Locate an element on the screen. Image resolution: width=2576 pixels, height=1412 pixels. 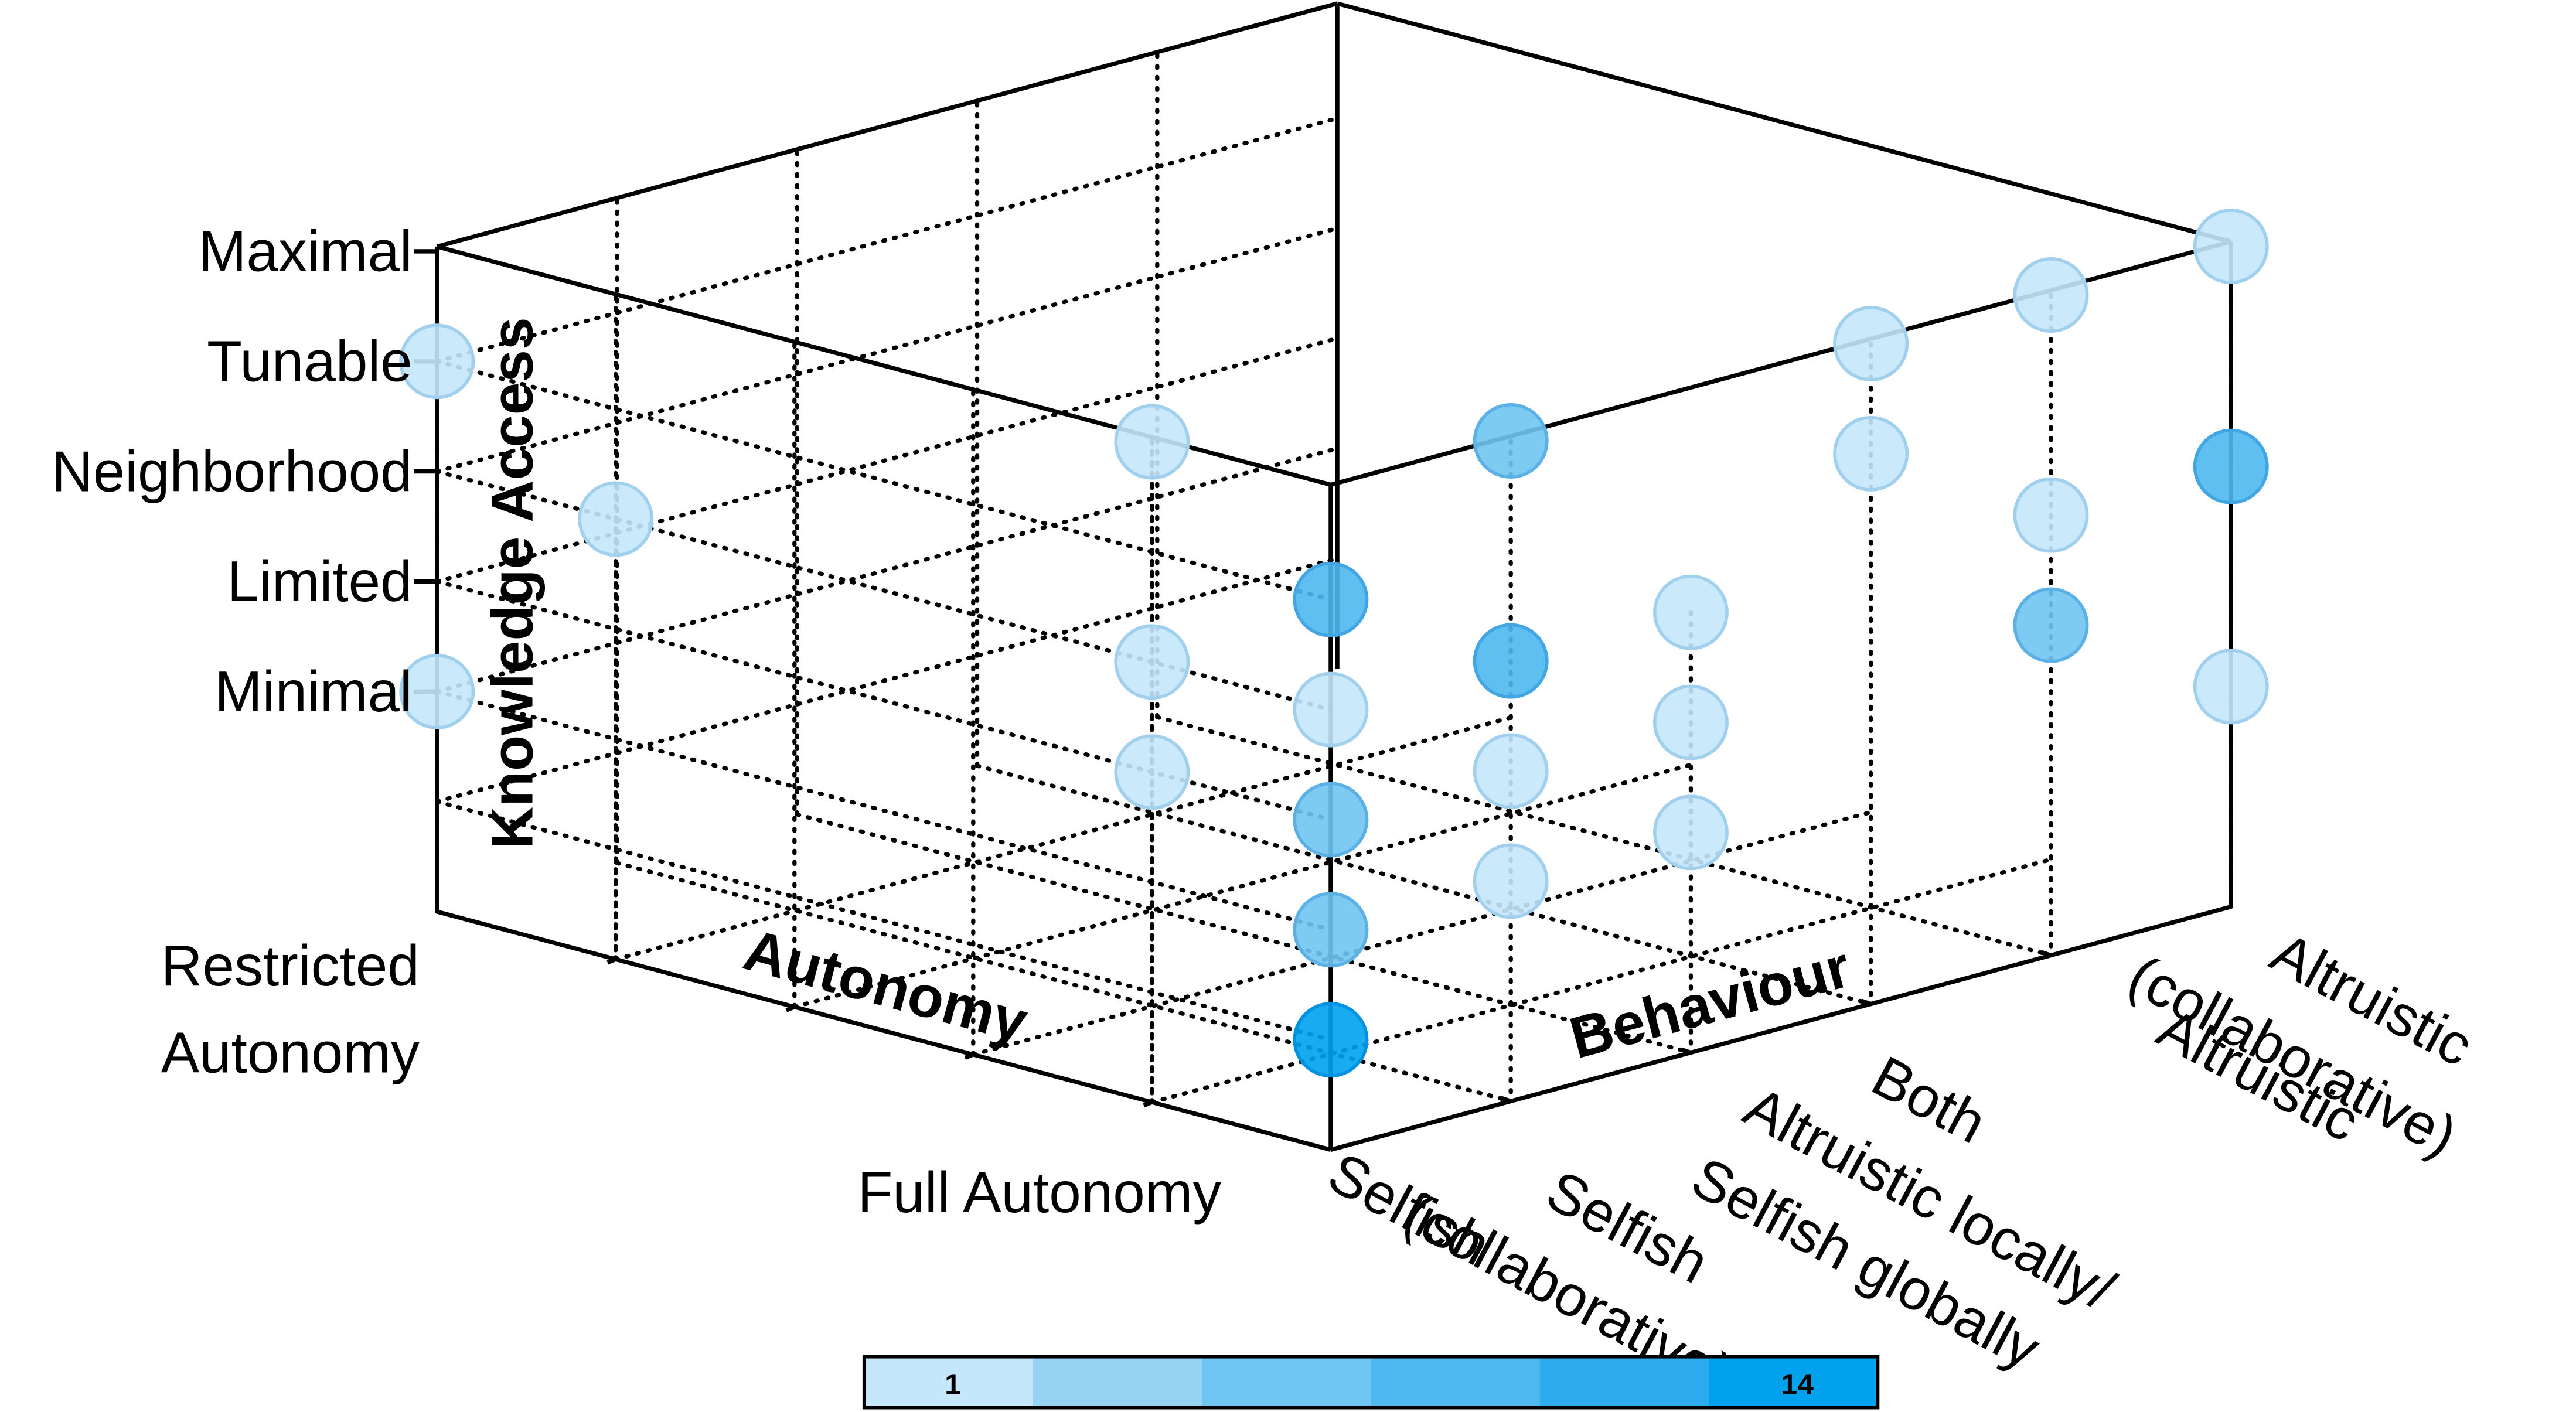
autonomy-tick-label: Restricted is located at coordinates (290, 965).